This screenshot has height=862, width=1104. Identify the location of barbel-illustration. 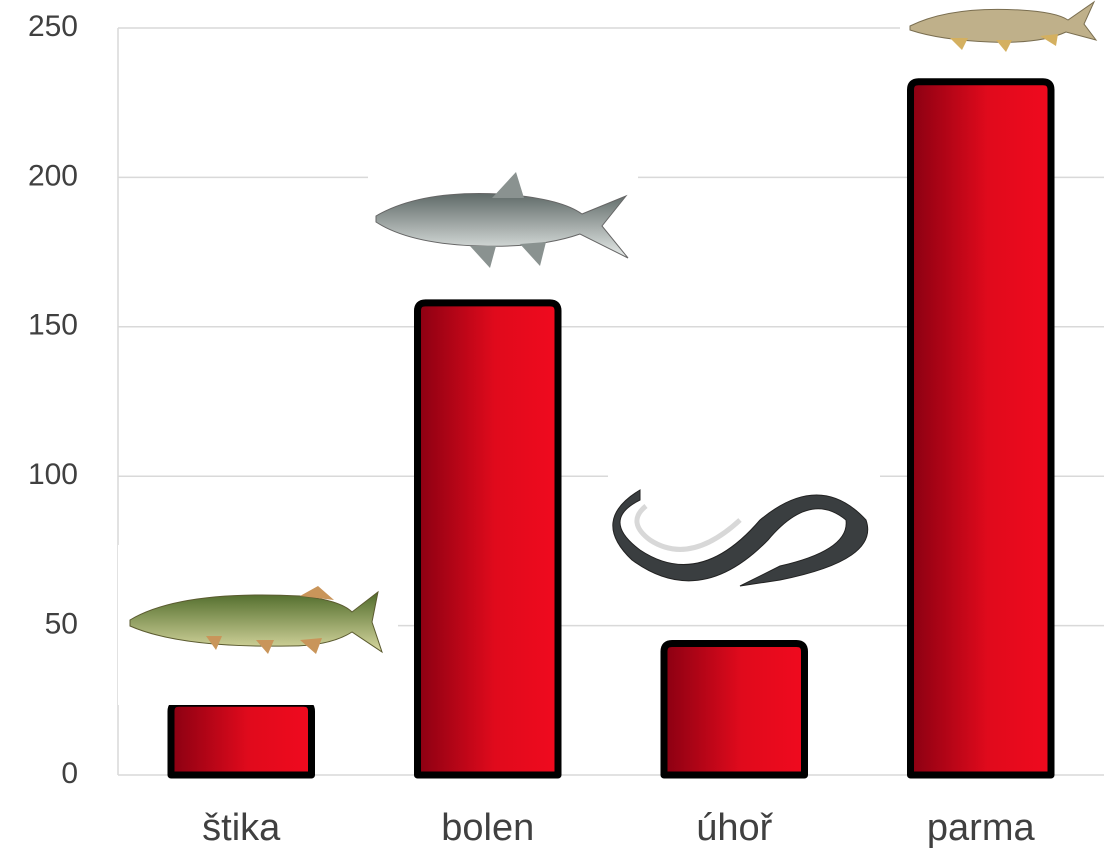
(1002, 28).